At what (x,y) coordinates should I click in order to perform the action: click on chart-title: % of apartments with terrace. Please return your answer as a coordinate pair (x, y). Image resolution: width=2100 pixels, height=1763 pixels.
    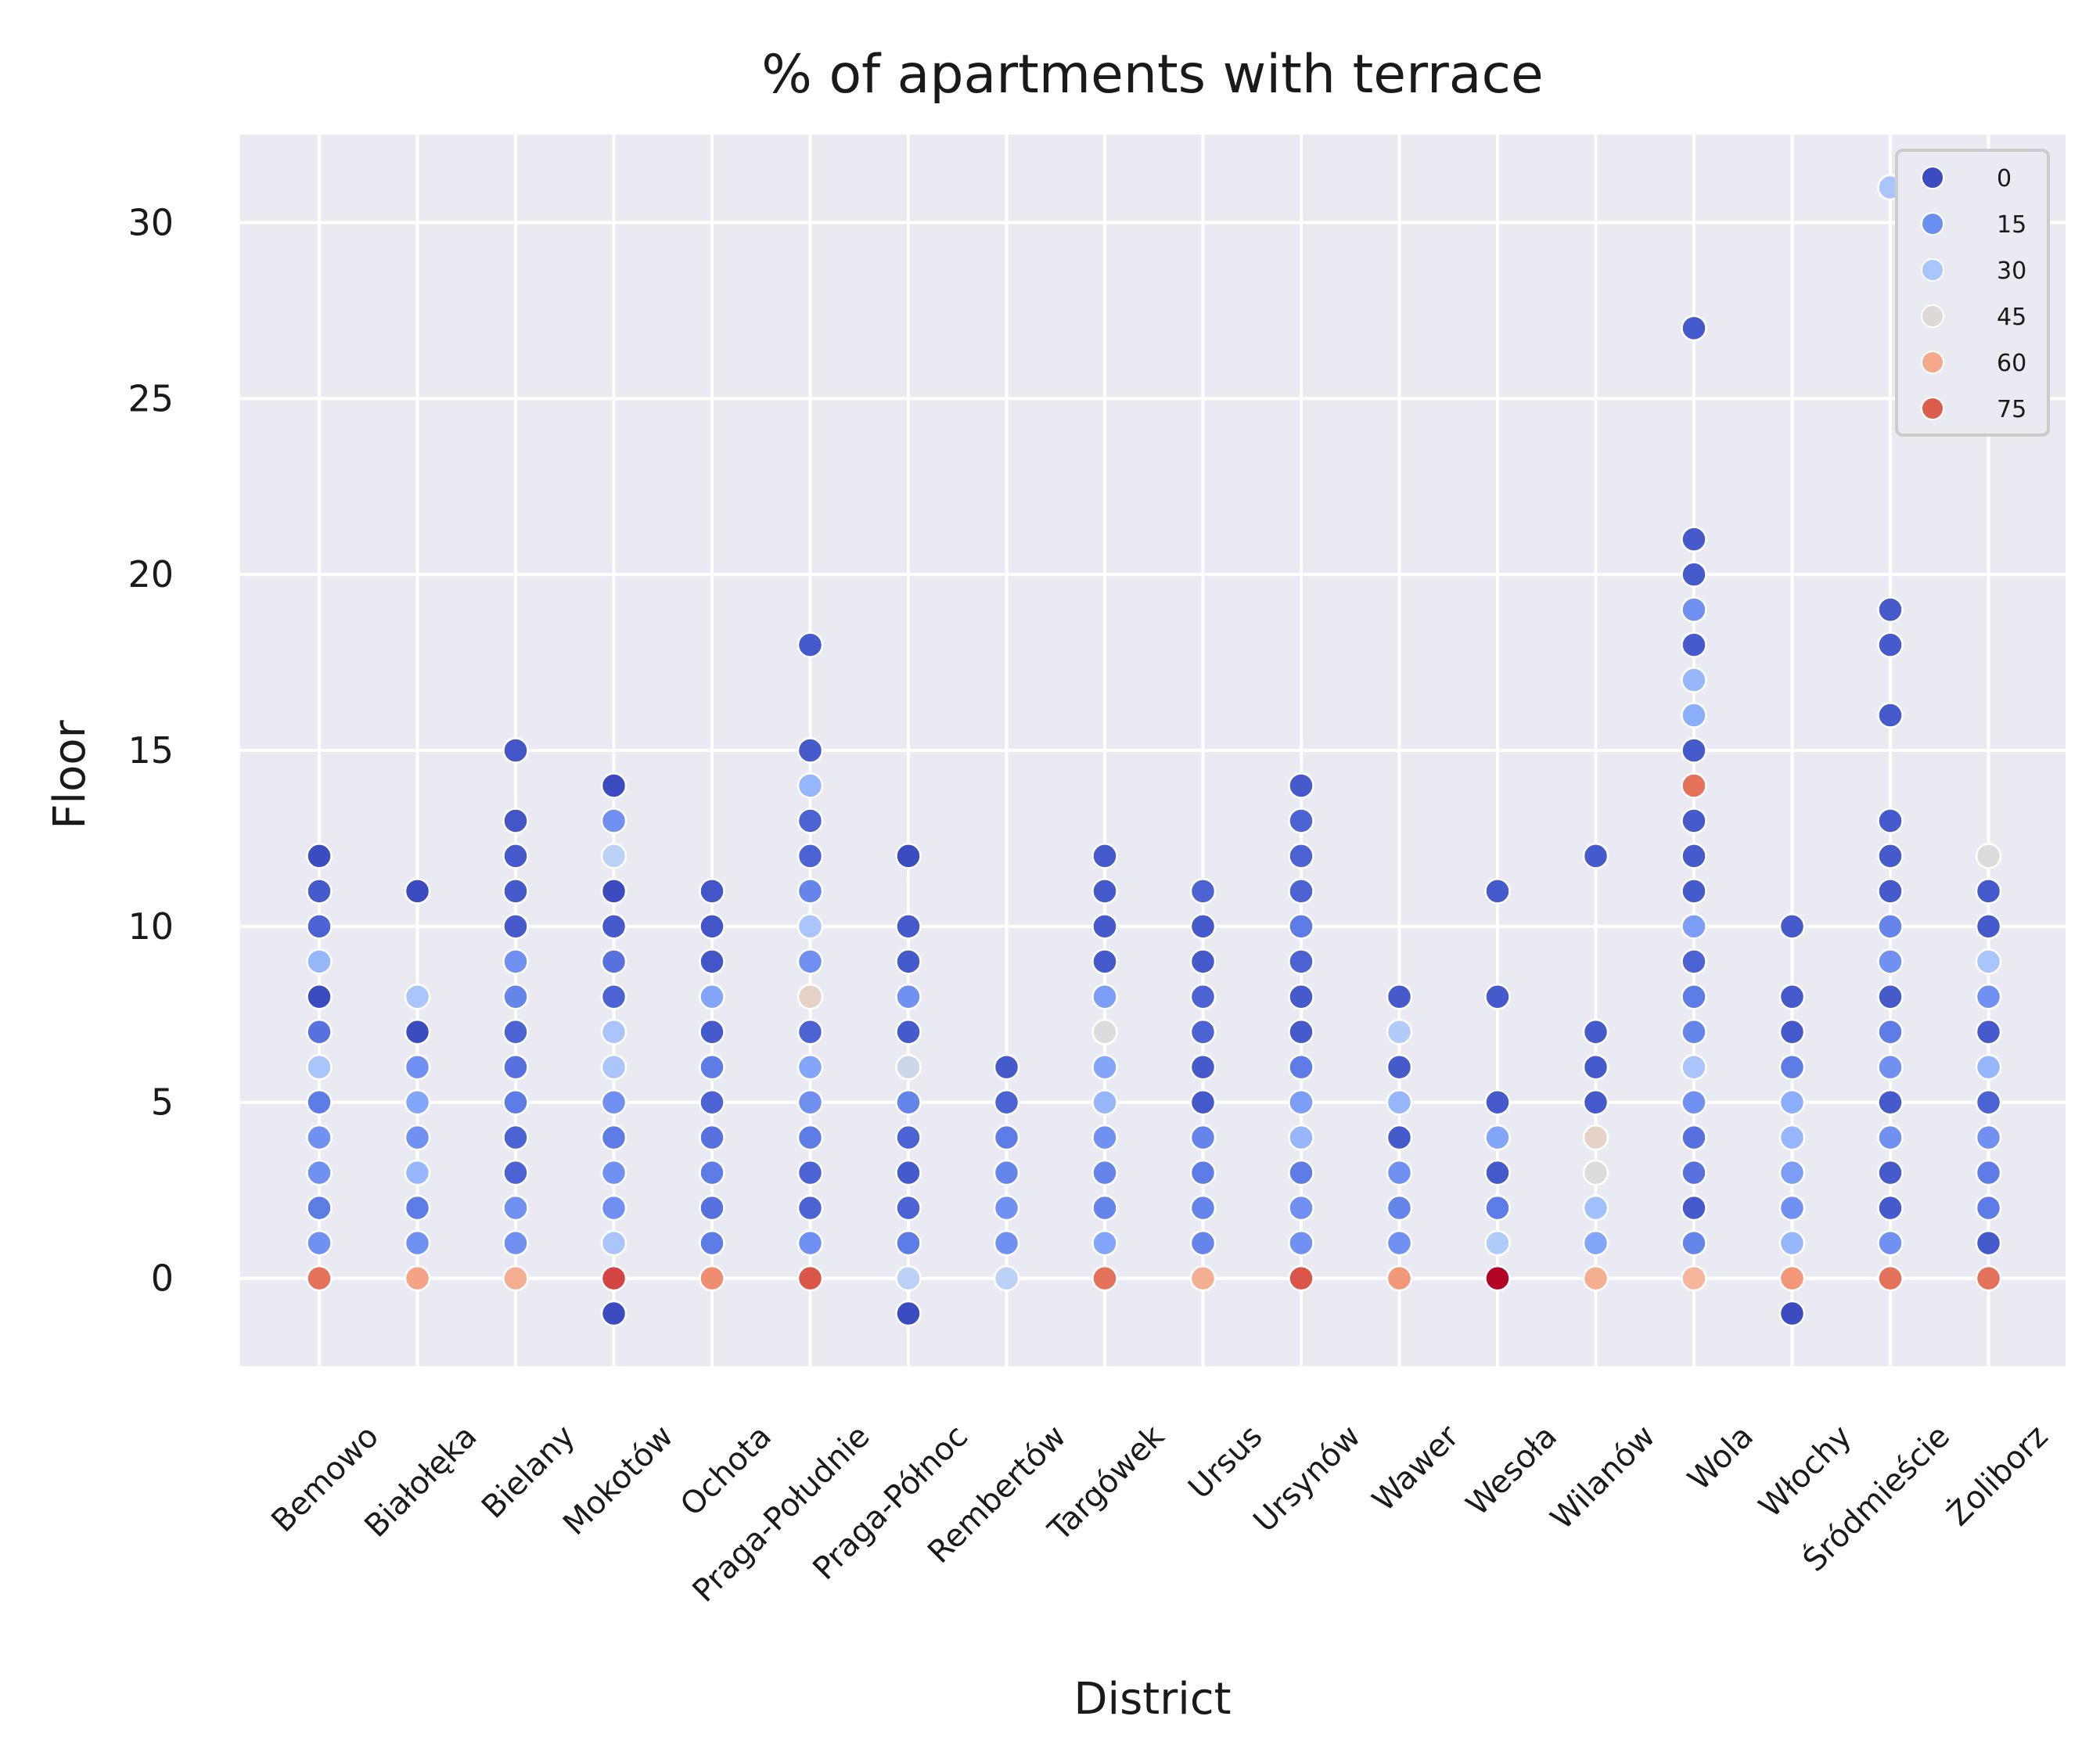
    Looking at the image, I should click on (1152, 75).